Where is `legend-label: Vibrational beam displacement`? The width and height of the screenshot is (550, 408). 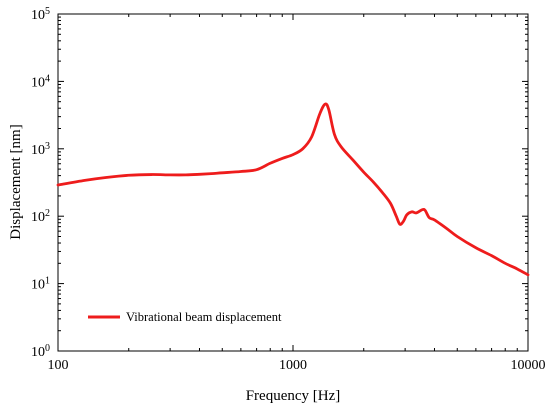
legend-label: Vibrational beam displacement is located at coordinates (204, 317).